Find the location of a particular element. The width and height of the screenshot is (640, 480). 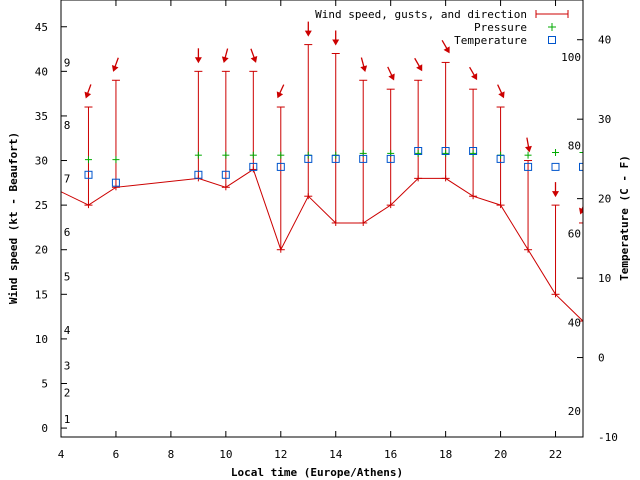

y-tick-label: 10 is located at coordinates (41, 339).